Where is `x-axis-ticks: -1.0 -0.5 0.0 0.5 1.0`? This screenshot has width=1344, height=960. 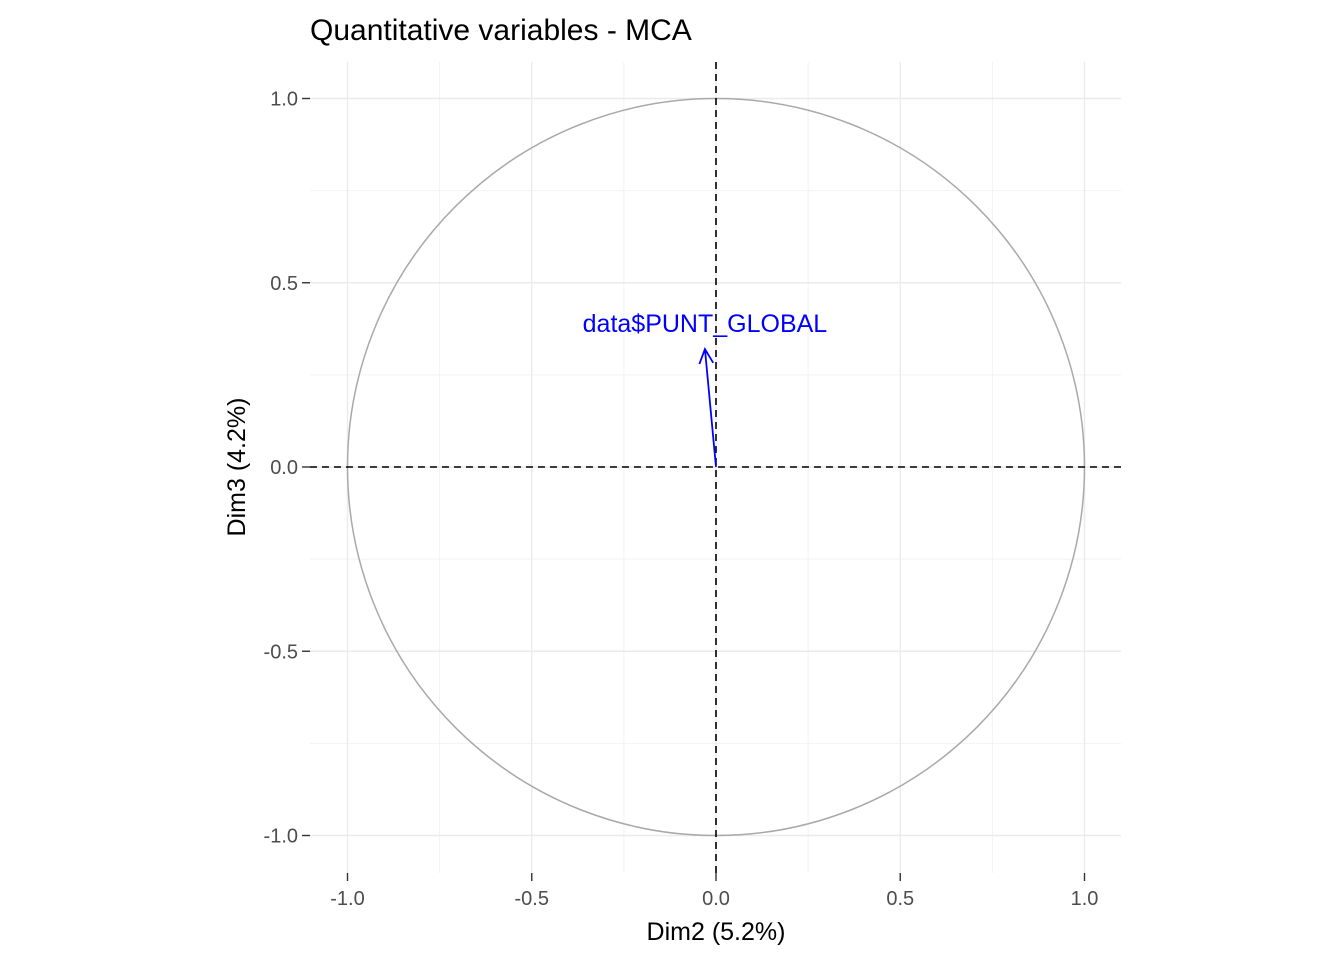
x-axis-ticks: -1.0 -0.5 0.0 0.5 1.0 is located at coordinates (714, 891).